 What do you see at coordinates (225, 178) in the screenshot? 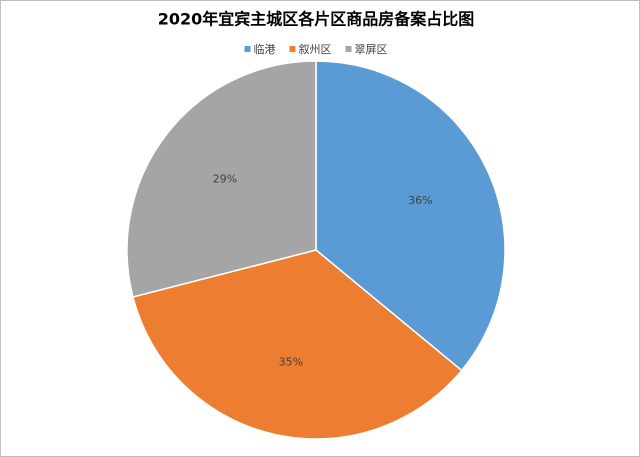
I see `data-label: 29%` at bounding box center [225, 178].